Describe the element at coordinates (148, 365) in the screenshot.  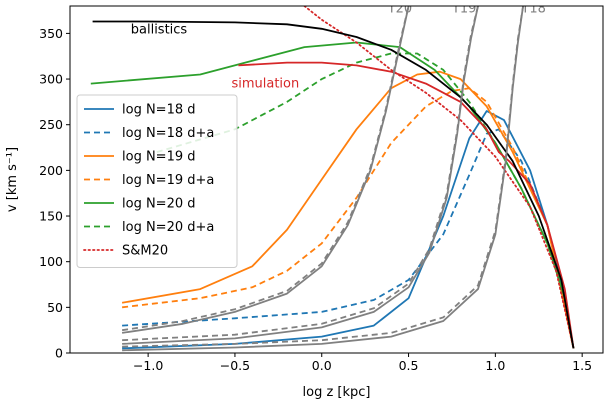
I see `x-tick-label: −1.0` at that location.